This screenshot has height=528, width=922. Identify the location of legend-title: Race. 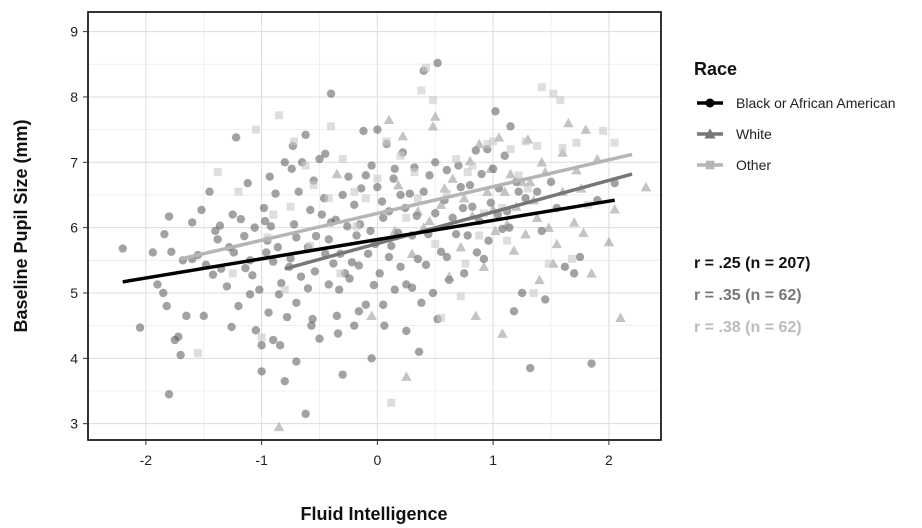
(715, 69).